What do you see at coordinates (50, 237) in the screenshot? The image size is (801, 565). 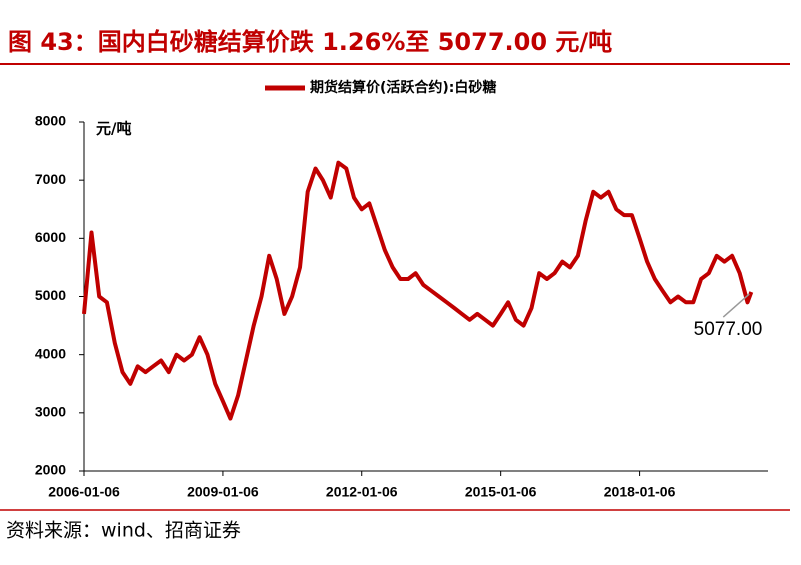 I see `y-tick-label: 6000` at bounding box center [50, 237].